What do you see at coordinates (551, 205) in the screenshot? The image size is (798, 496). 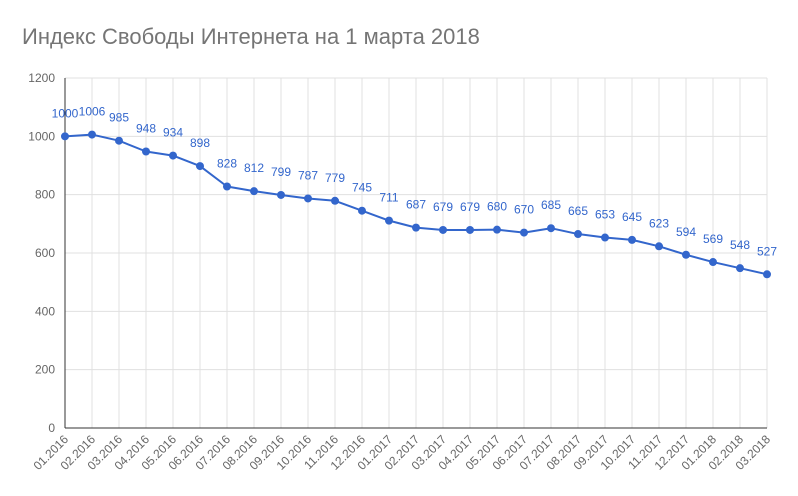 I see `data-label: 685` at bounding box center [551, 205].